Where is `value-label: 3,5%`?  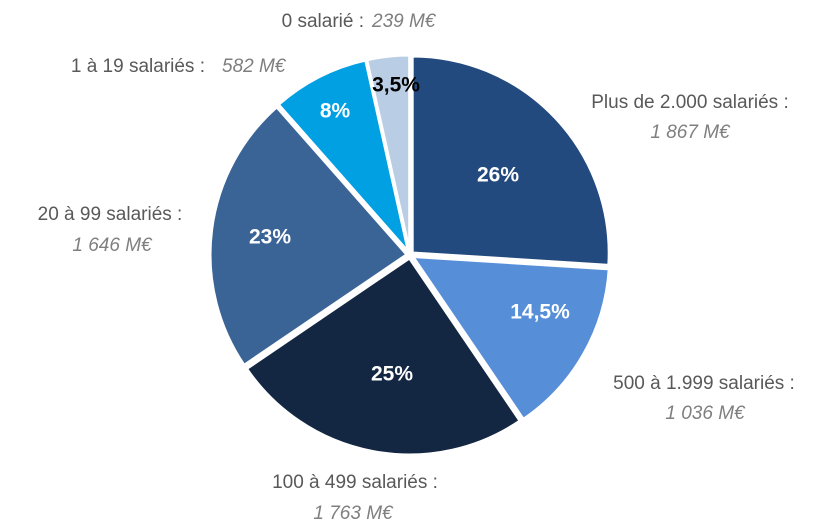 value-label: 3,5% is located at coordinates (396, 85).